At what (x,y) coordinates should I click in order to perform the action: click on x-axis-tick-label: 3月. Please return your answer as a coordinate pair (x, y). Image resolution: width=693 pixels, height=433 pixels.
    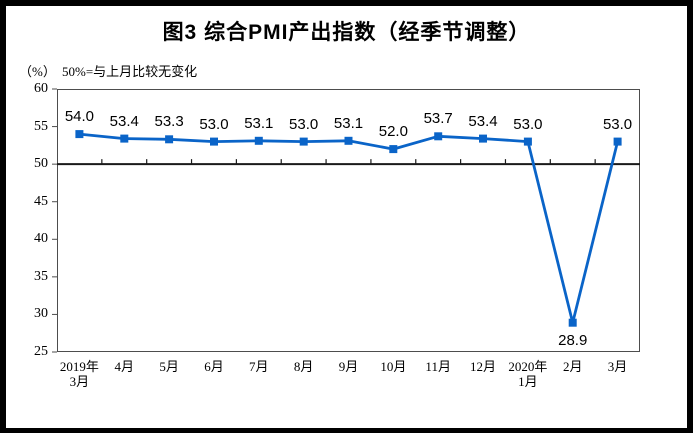
    Looking at the image, I should click on (617, 366).